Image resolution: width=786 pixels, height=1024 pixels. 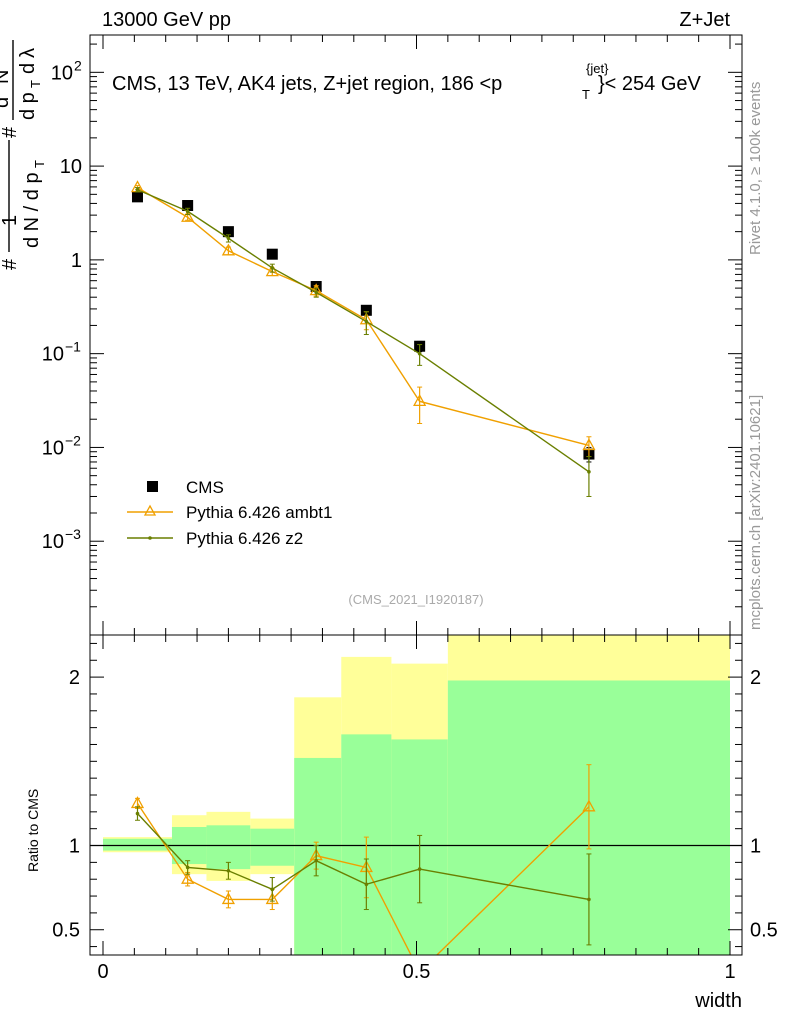 I want to click on main-y-tick-exponent: −3, so click(x=73, y=534).